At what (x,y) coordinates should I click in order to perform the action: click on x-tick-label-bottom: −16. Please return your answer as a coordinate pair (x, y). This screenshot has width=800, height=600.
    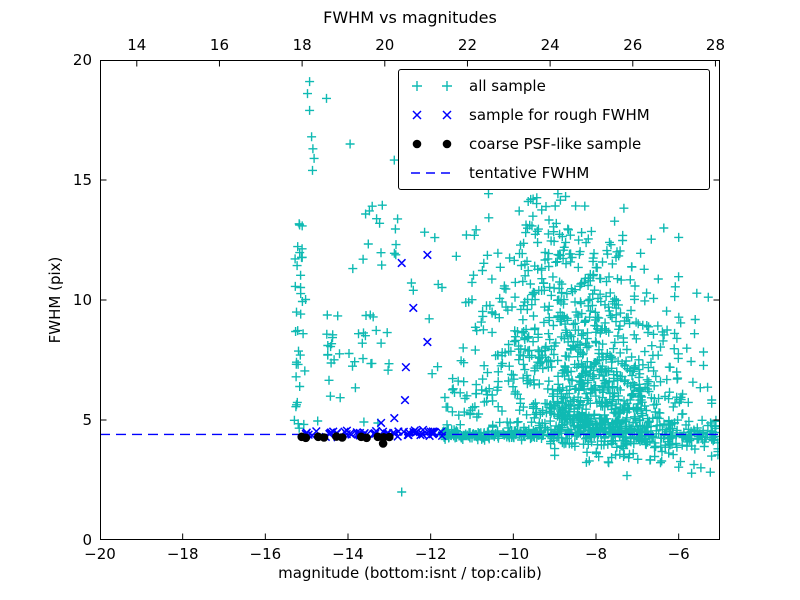
    Looking at the image, I should click on (265, 554).